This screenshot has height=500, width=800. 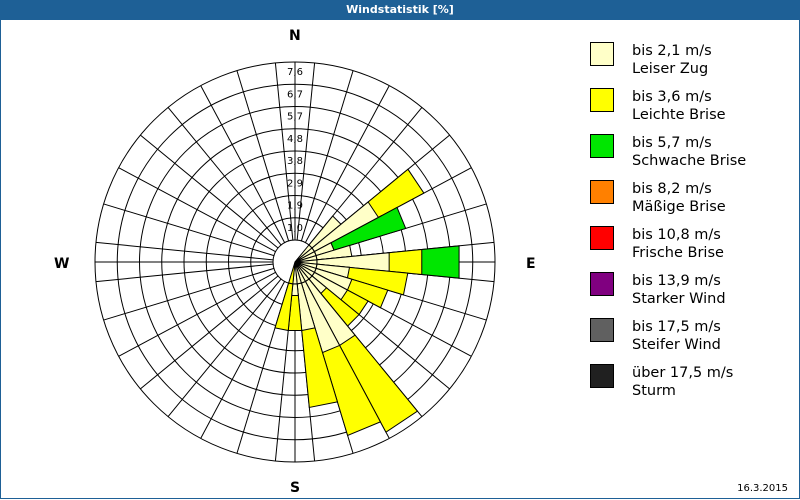 I want to click on legend-label: bis 13,9 m/s Starker Wind, so click(x=679, y=290).